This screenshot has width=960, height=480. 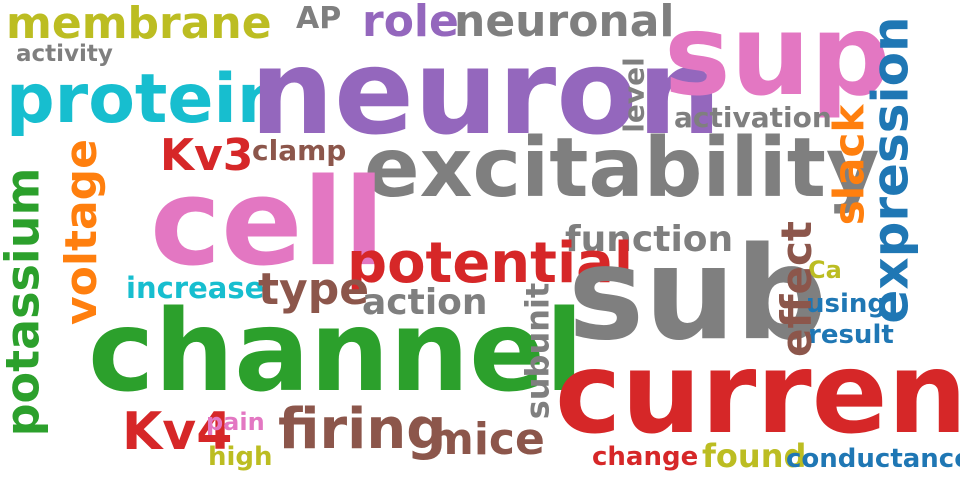 I want to click on word-ca: Ca, so click(x=825, y=270).